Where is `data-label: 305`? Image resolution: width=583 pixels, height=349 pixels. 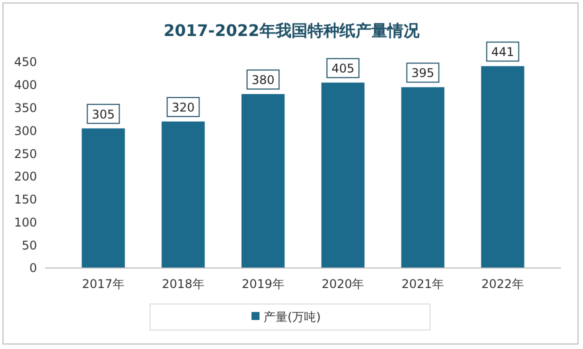 data-label: 305 is located at coordinates (103, 114).